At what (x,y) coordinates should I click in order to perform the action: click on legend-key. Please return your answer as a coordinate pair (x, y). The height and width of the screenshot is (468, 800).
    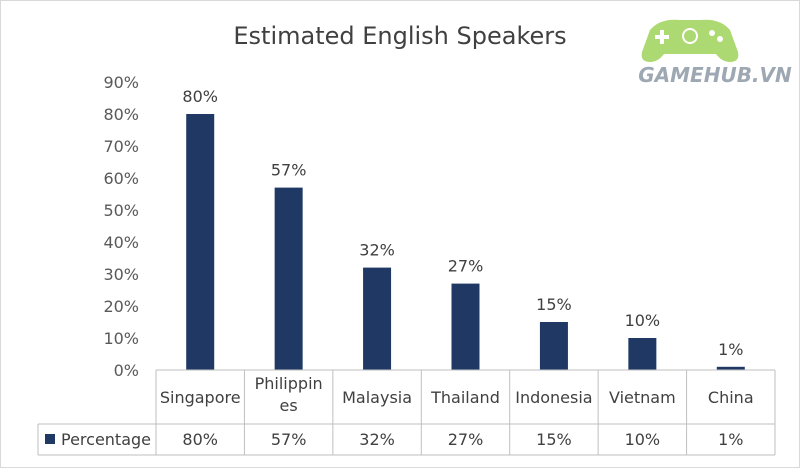
    Looking at the image, I should click on (50, 439).